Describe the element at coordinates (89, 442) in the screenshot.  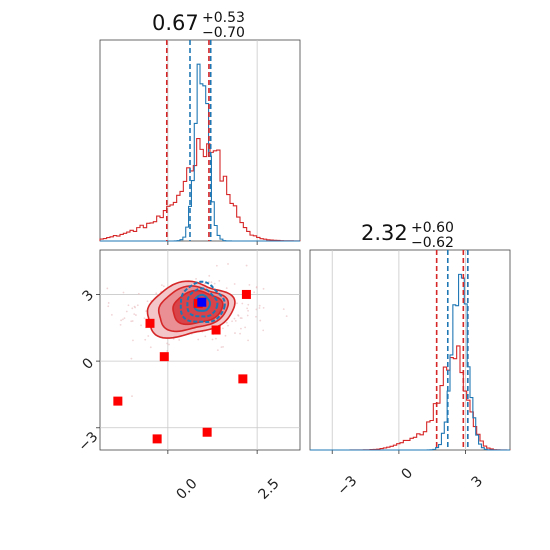
I see `y-tick-label: −3` at that location.